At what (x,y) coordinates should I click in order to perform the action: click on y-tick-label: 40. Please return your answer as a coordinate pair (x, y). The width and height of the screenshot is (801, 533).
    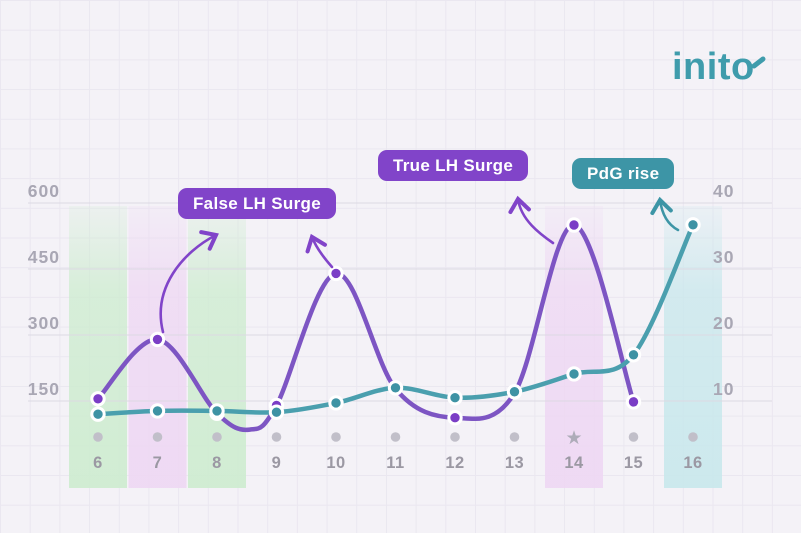
    Looking at the image, I should click on (723, 191).